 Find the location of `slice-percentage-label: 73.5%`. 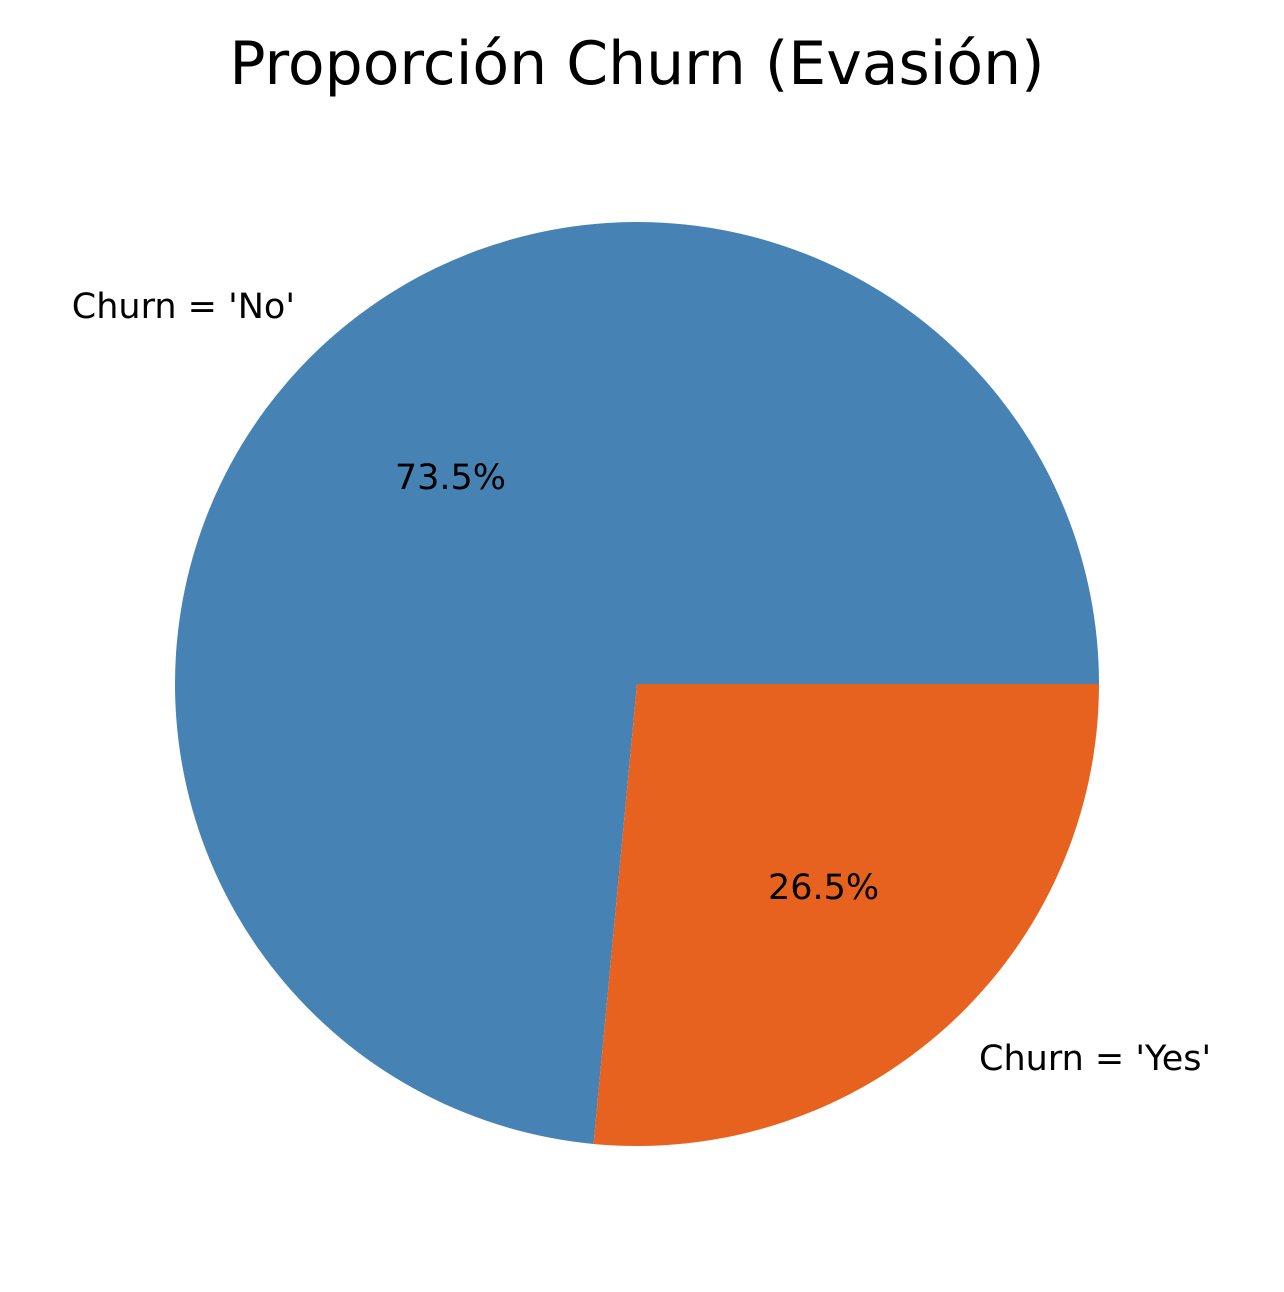

slice-percentage-label: 73.5% is located at coordinates (450, 478).